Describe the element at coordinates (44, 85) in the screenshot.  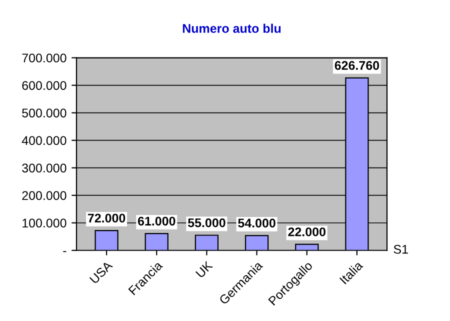
I see `y-tick-label: 600.000` at that location.